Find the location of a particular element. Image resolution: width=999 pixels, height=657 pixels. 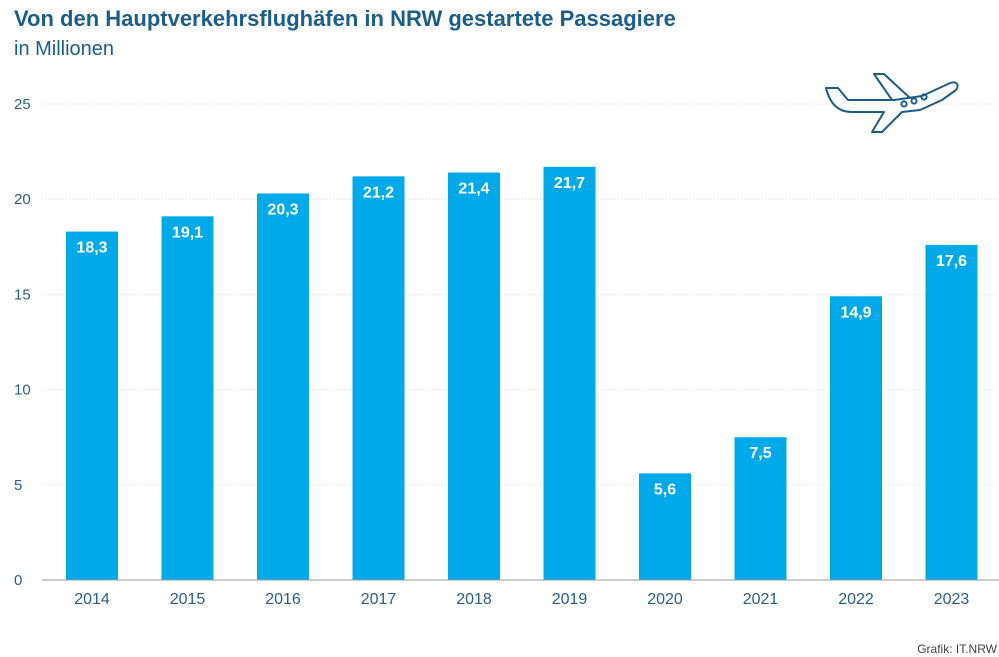

bar-value-label: 21,7 is located at coordinates (569, 183).